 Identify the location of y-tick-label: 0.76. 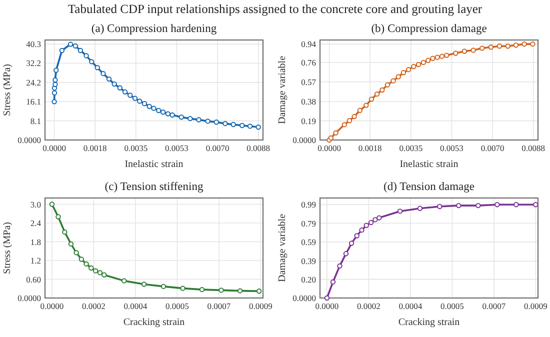
(308, 62).